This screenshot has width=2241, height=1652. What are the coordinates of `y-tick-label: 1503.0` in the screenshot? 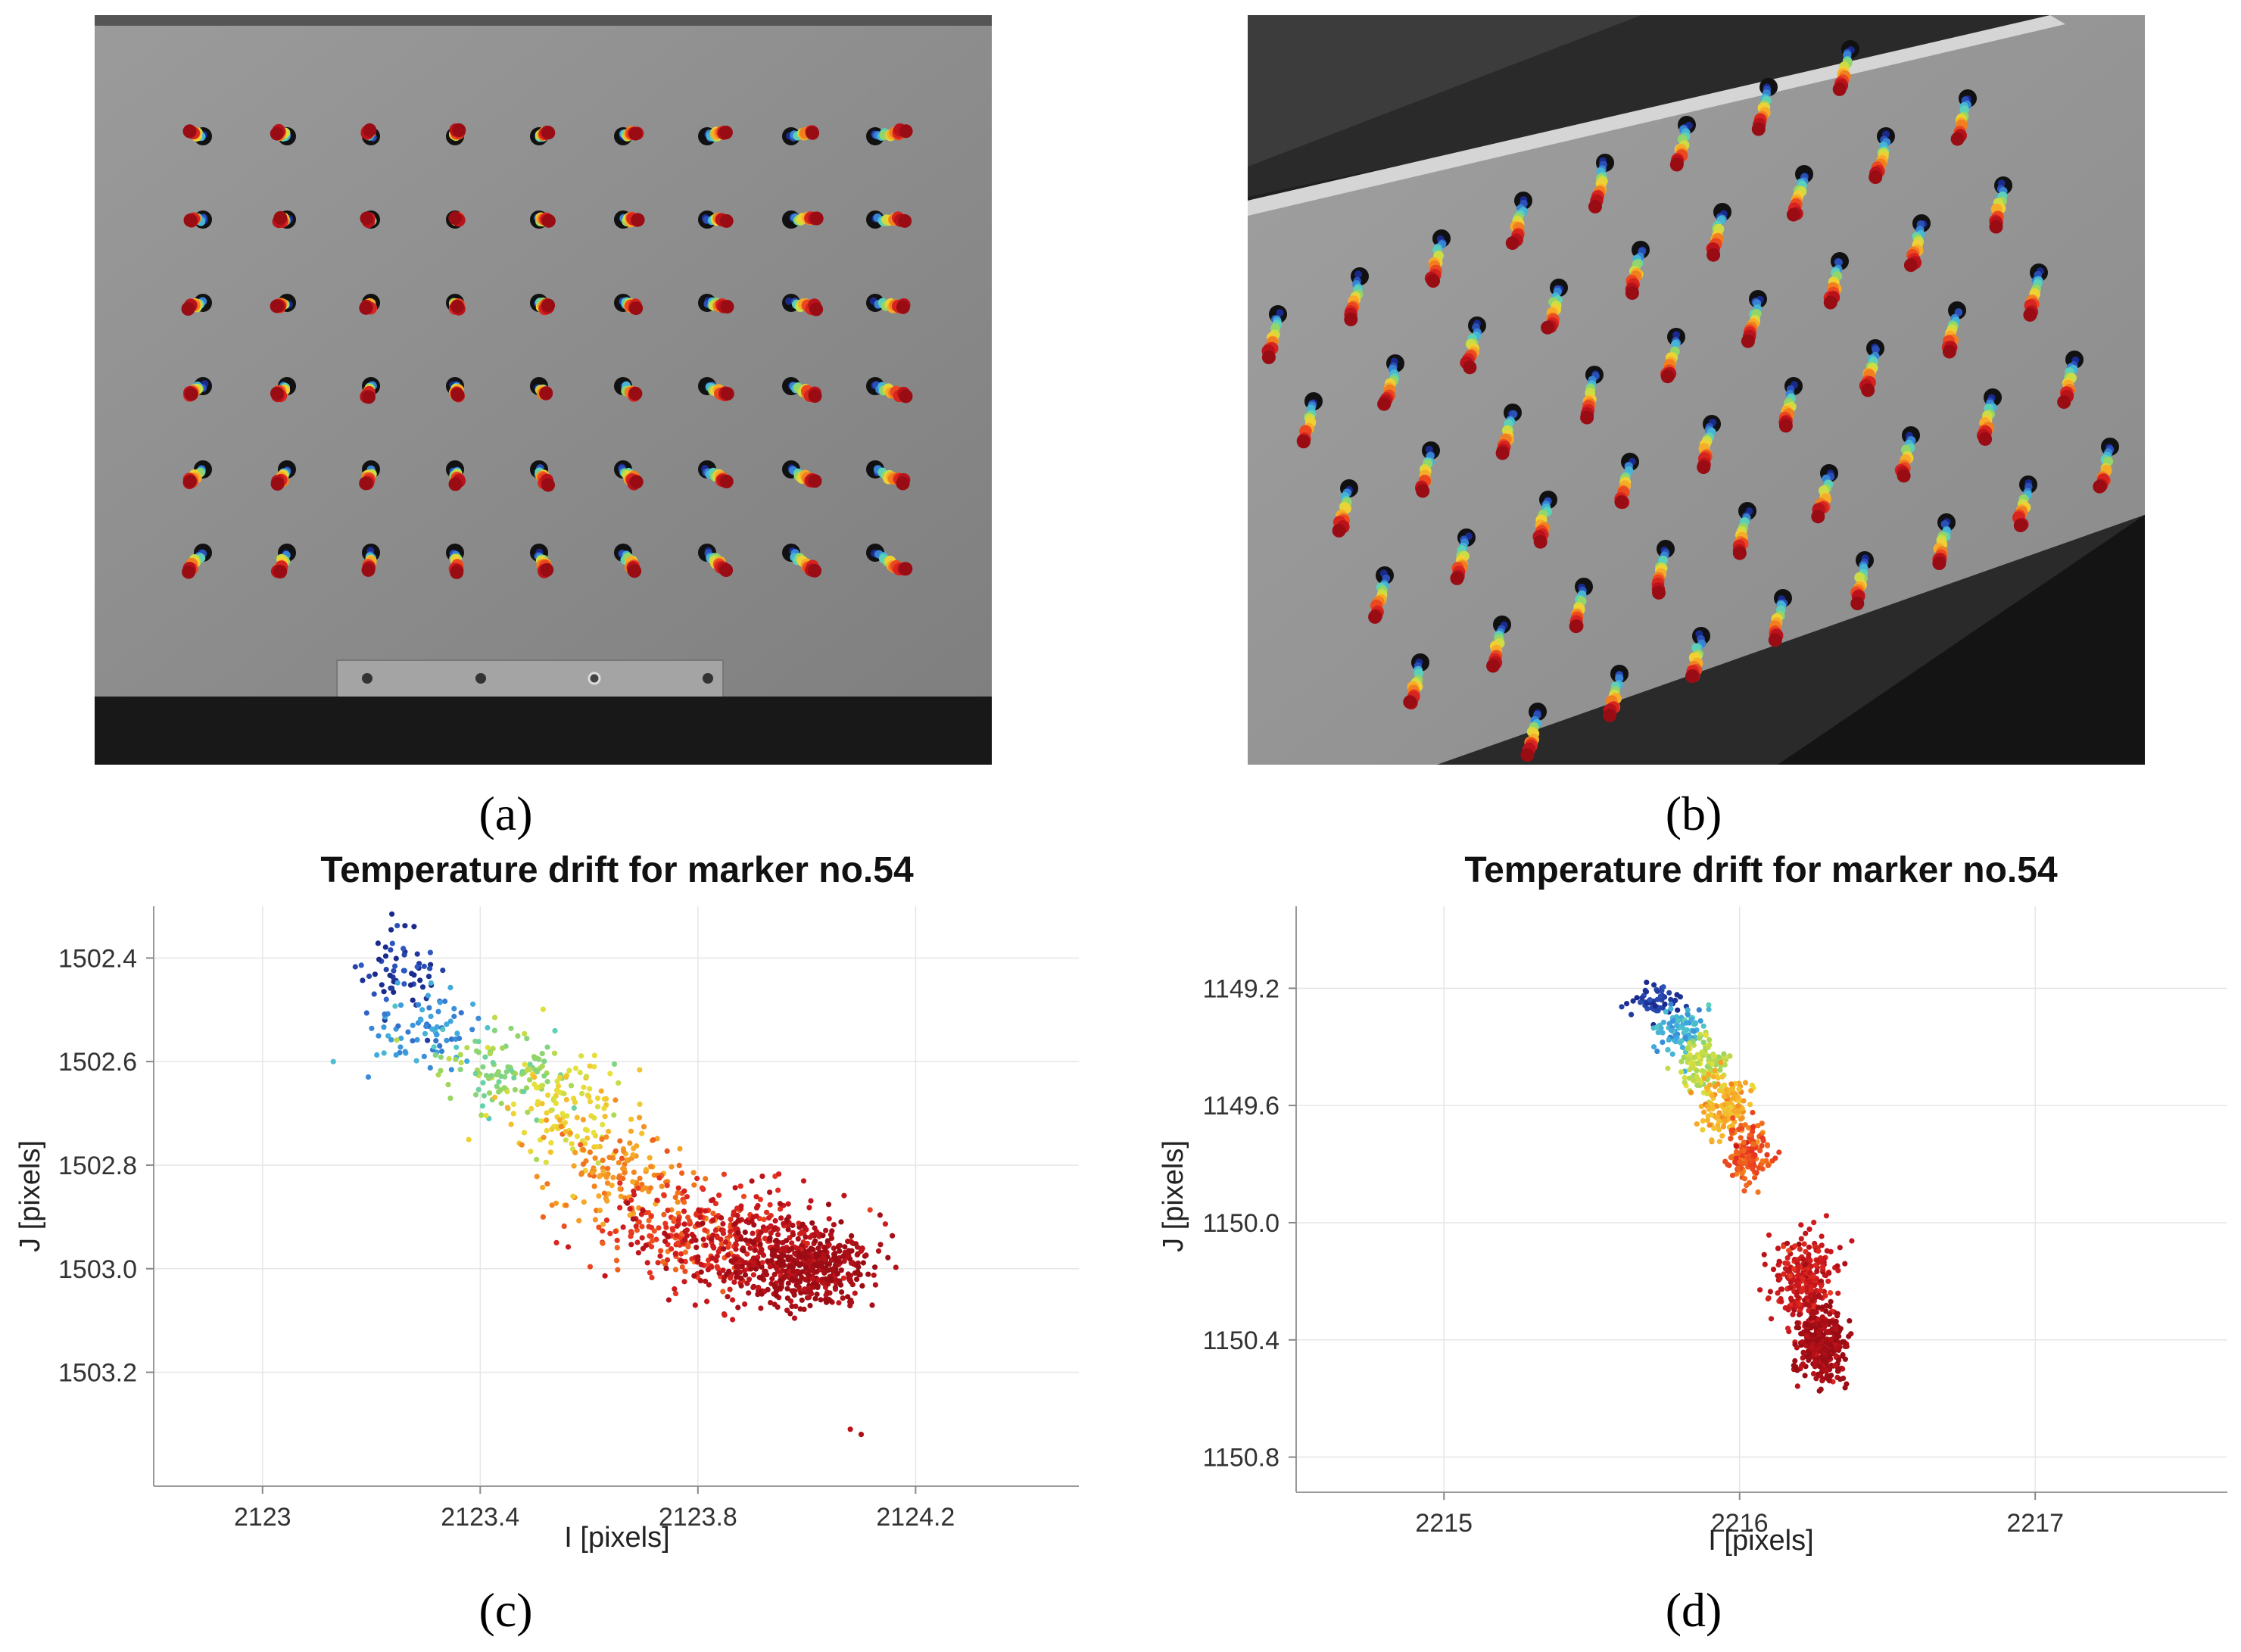 It's located at (97, 1269).